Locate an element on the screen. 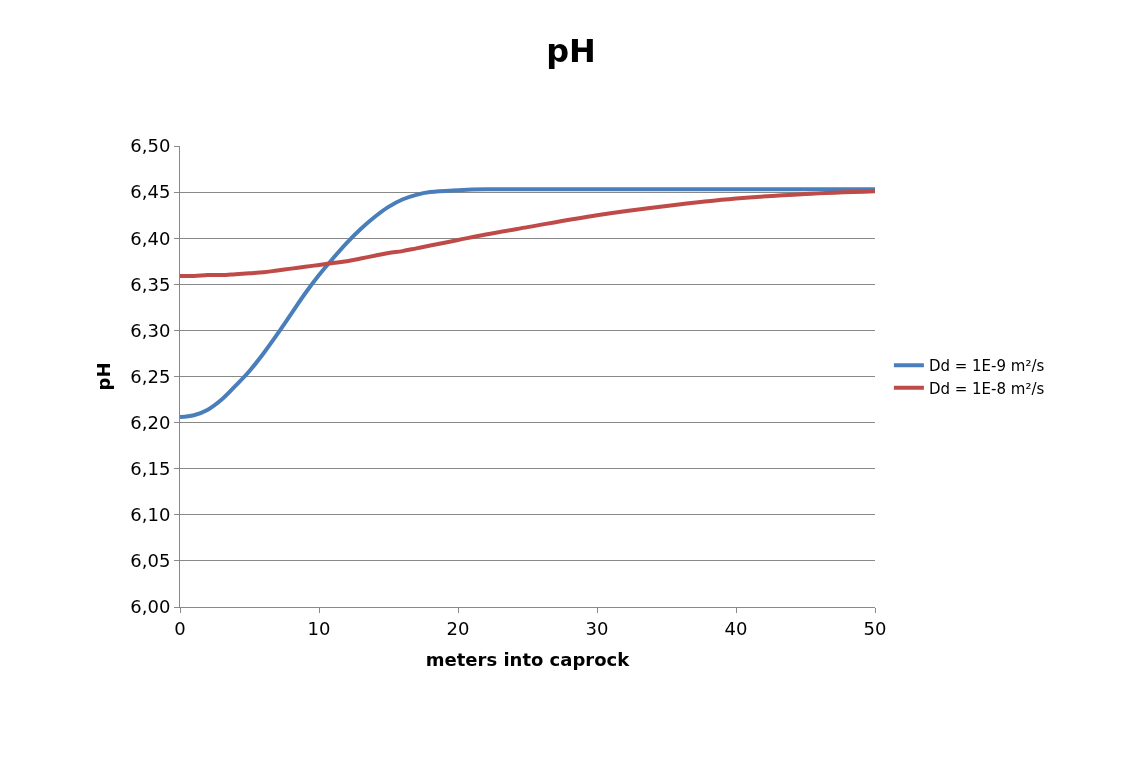 The height and width of the screenshot is (784, 1142). y-tick-label: 6,15 is located at coordinates (150, 468).